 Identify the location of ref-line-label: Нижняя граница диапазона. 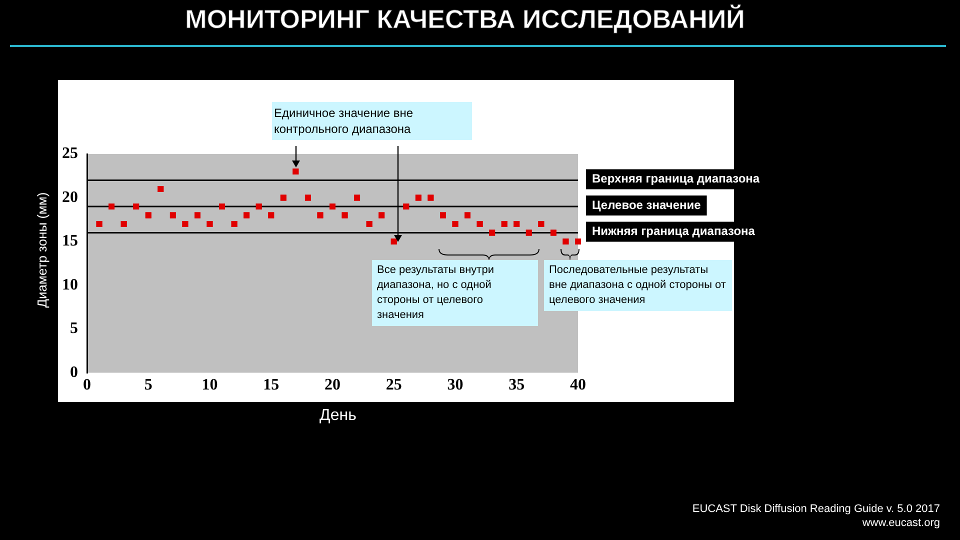
(674, 231).